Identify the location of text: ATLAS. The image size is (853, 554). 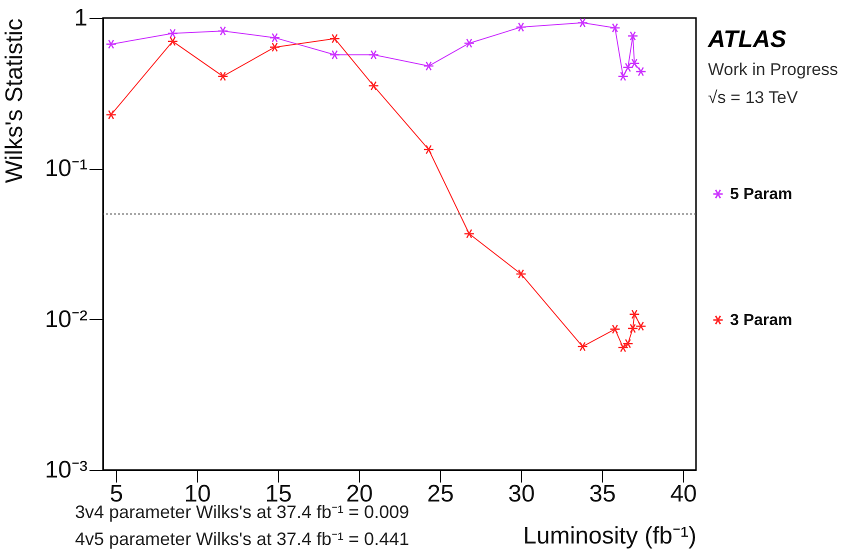
(746, 39).